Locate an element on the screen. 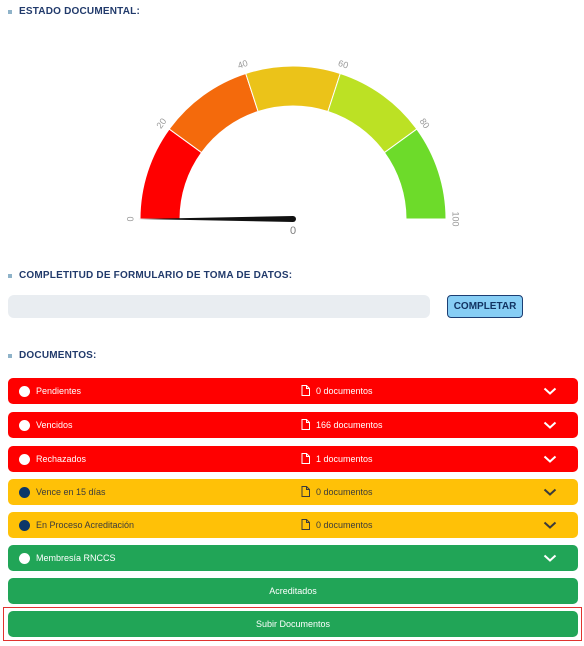 Image resolution: width=584 pixels, height=646 pixels. row-count: 1 documentos is located at coordinates (344, 459).